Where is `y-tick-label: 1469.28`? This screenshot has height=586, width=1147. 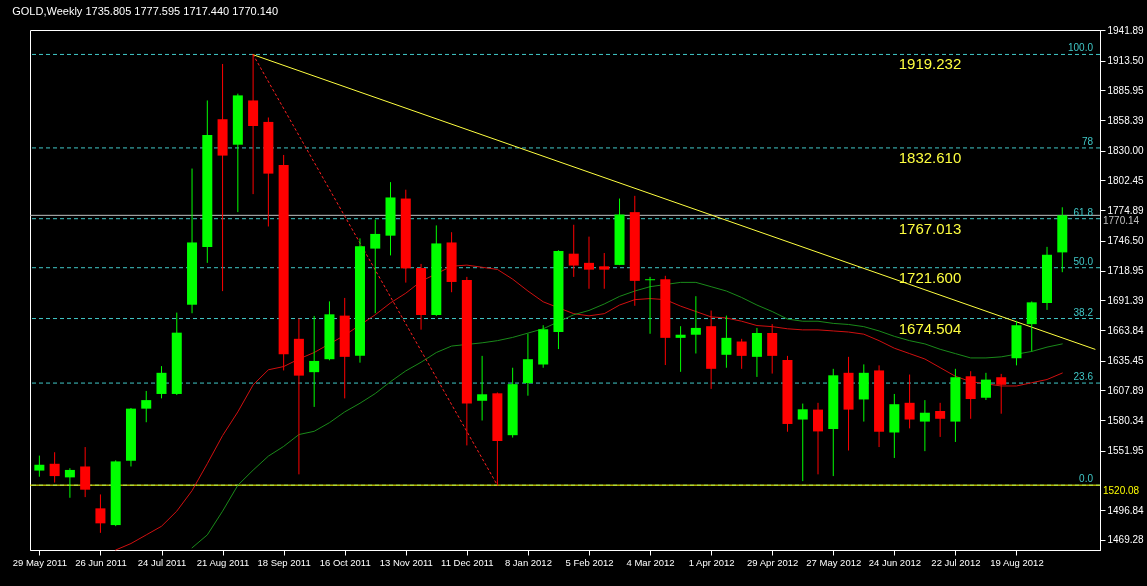 y-tick-label: 1469.28 is located at coordinates (1126, 540).